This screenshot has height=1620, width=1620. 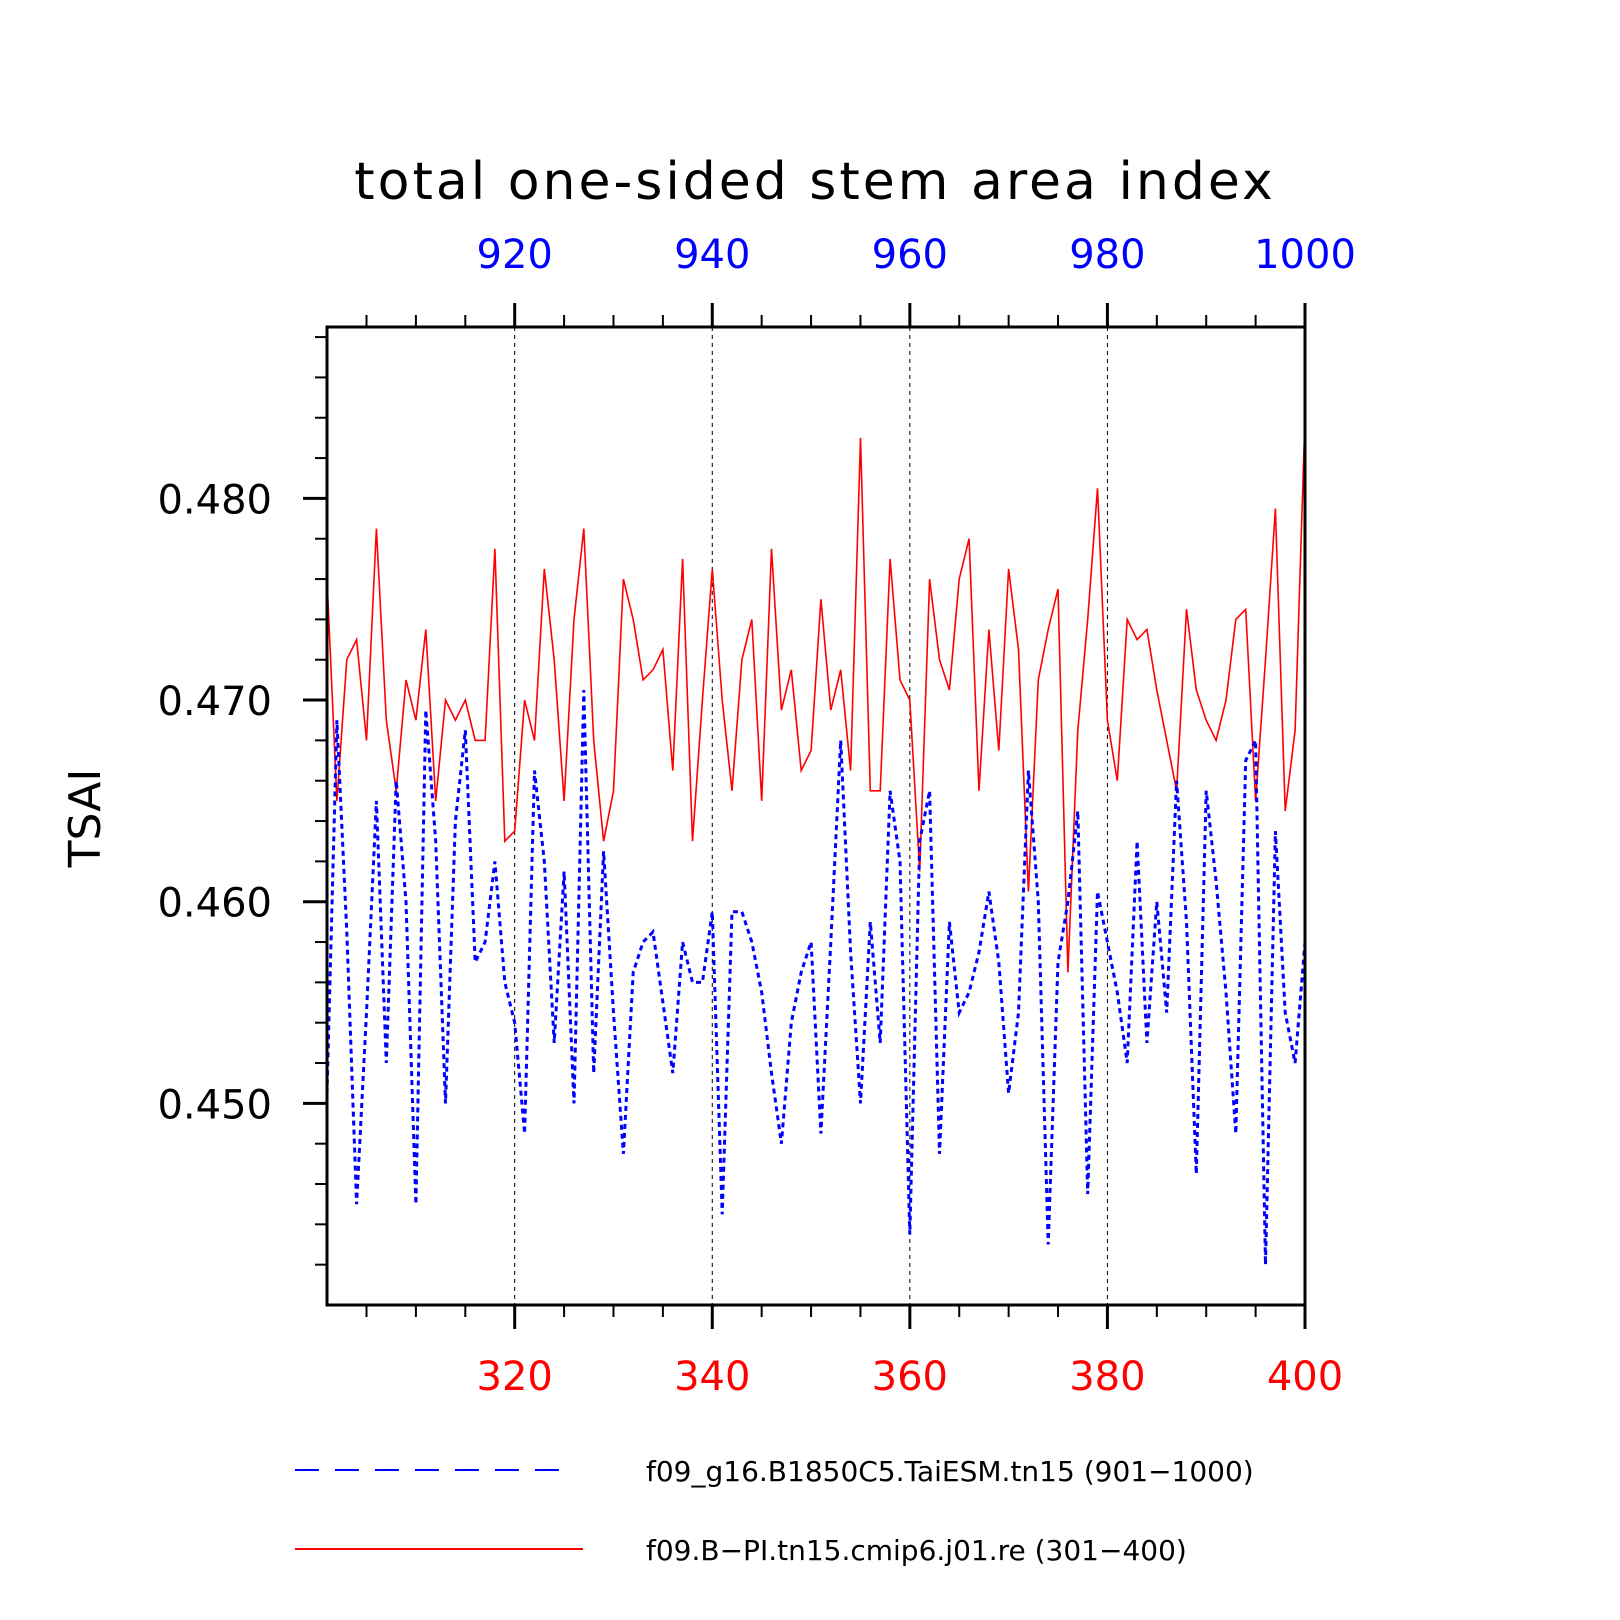 I want to click on x-top-tick-label: 1000, so click(x=1305, y=255).